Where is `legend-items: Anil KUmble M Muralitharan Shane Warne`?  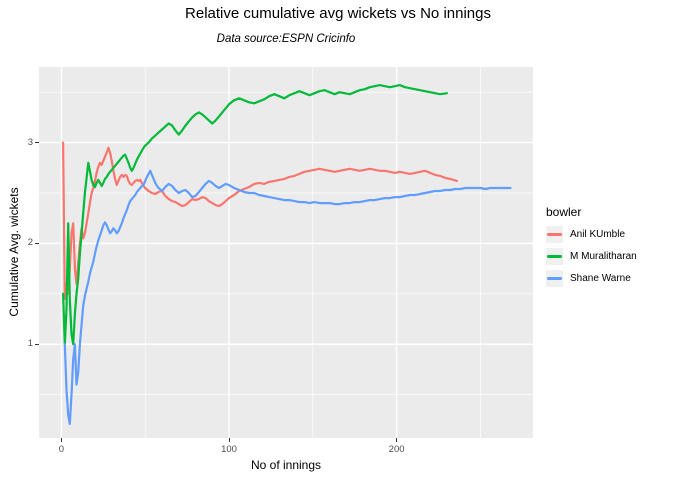
legend-items: Anil KUmble M Muralitharan Shane Warne is located at coordinates (591, 256).